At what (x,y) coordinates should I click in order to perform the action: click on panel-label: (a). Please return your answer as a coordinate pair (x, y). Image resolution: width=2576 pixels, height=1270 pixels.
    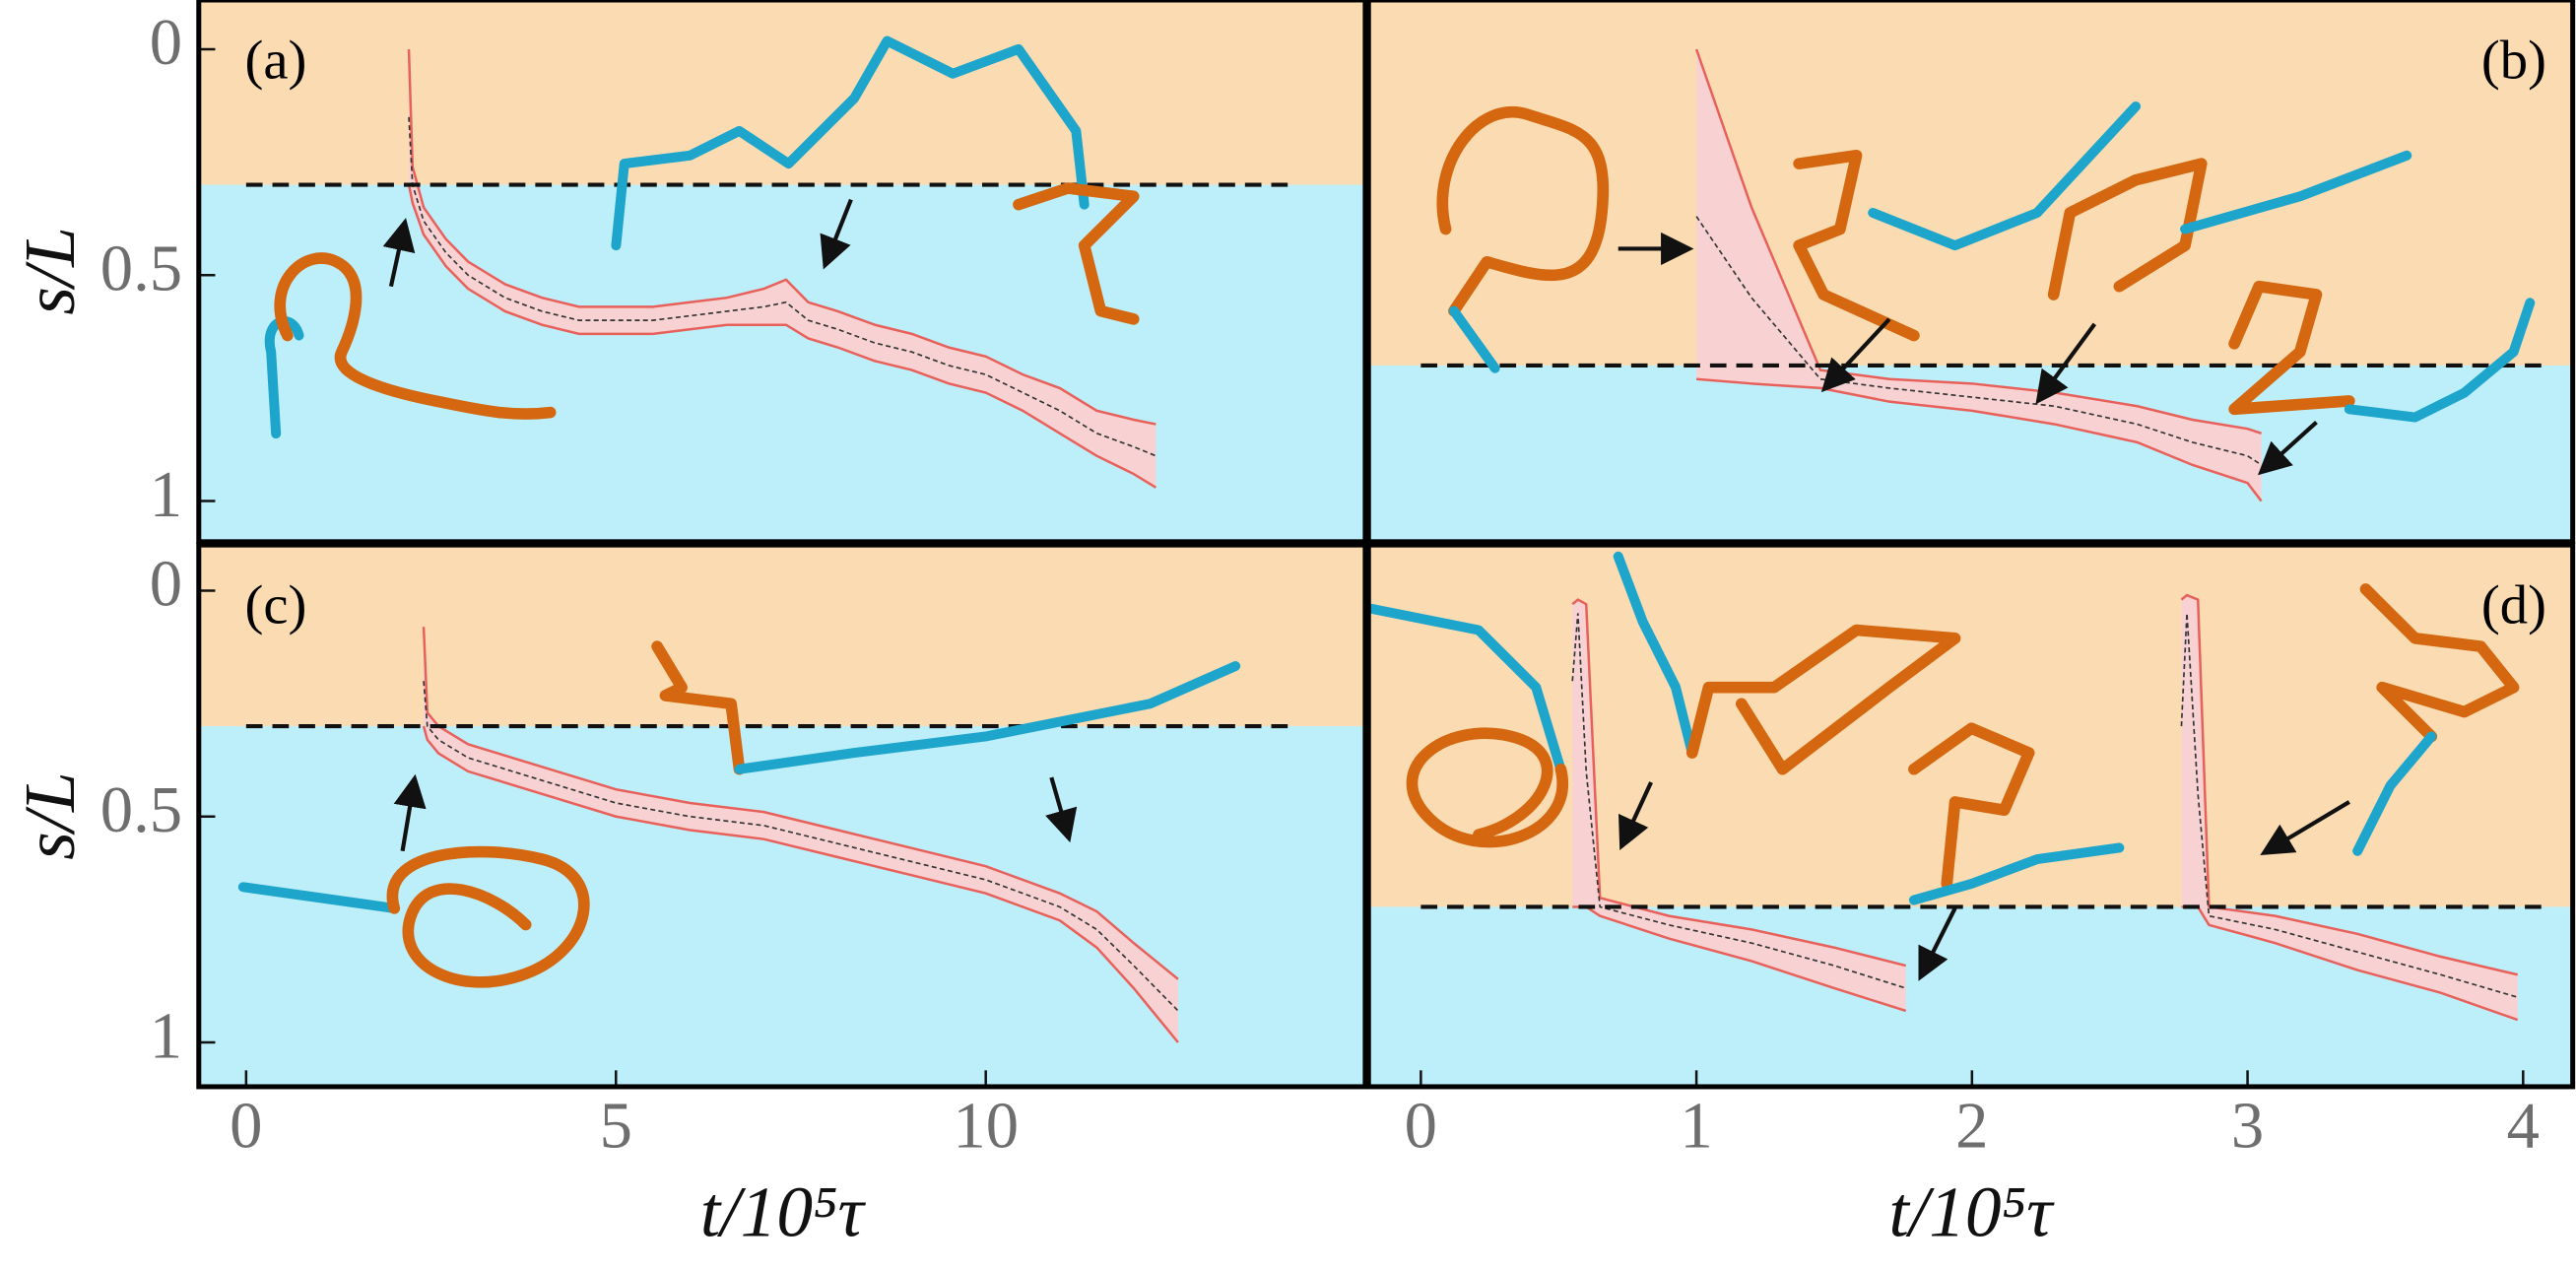
    Looking at the image, I should click on (275, 61).